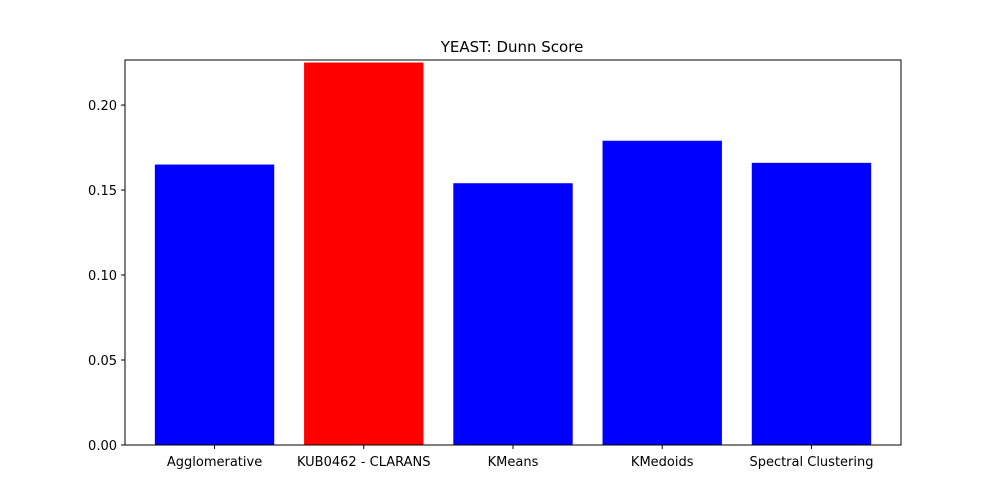  I want to click on y-axis: 0.00 0.05 0.10 0.15 0.20, so click(106, 276).